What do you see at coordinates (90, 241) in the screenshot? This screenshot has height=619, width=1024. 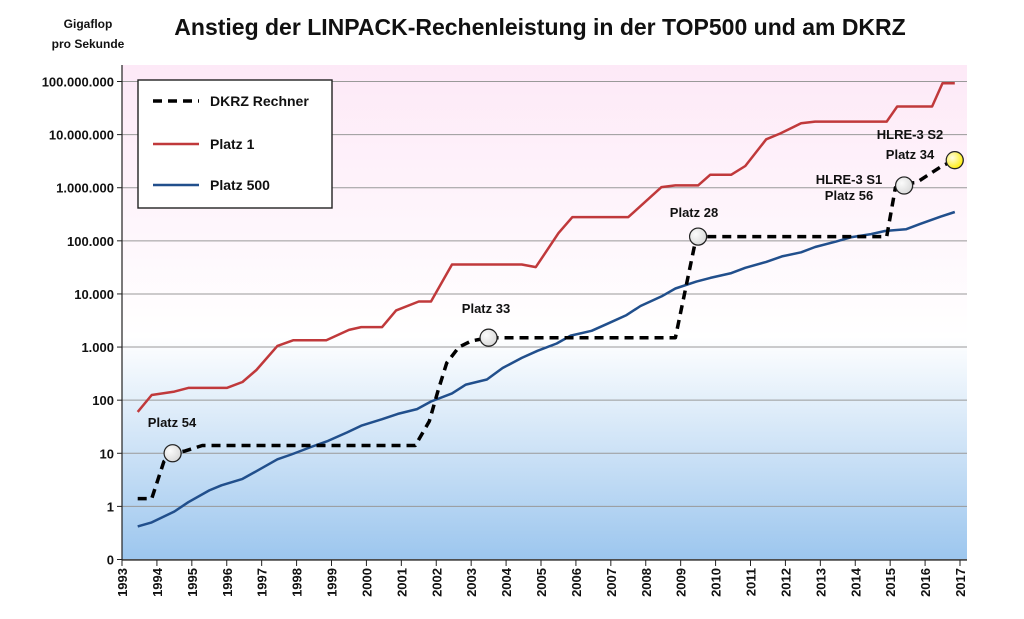 I see `y-tick-label: 100.000` at bounding box center [90, 241].